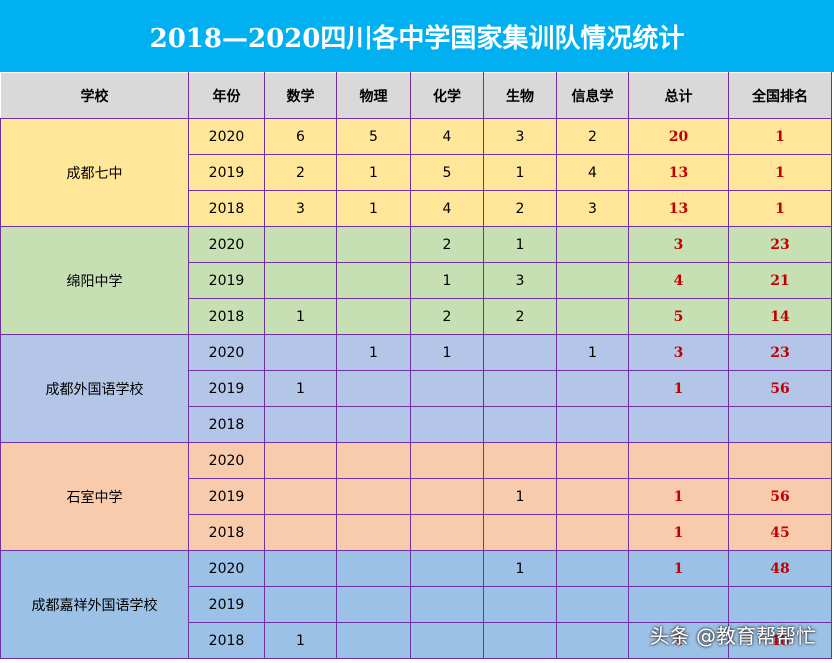 The image size is (834, 663). I want to click on total-cell: 3, so click(678, 244).